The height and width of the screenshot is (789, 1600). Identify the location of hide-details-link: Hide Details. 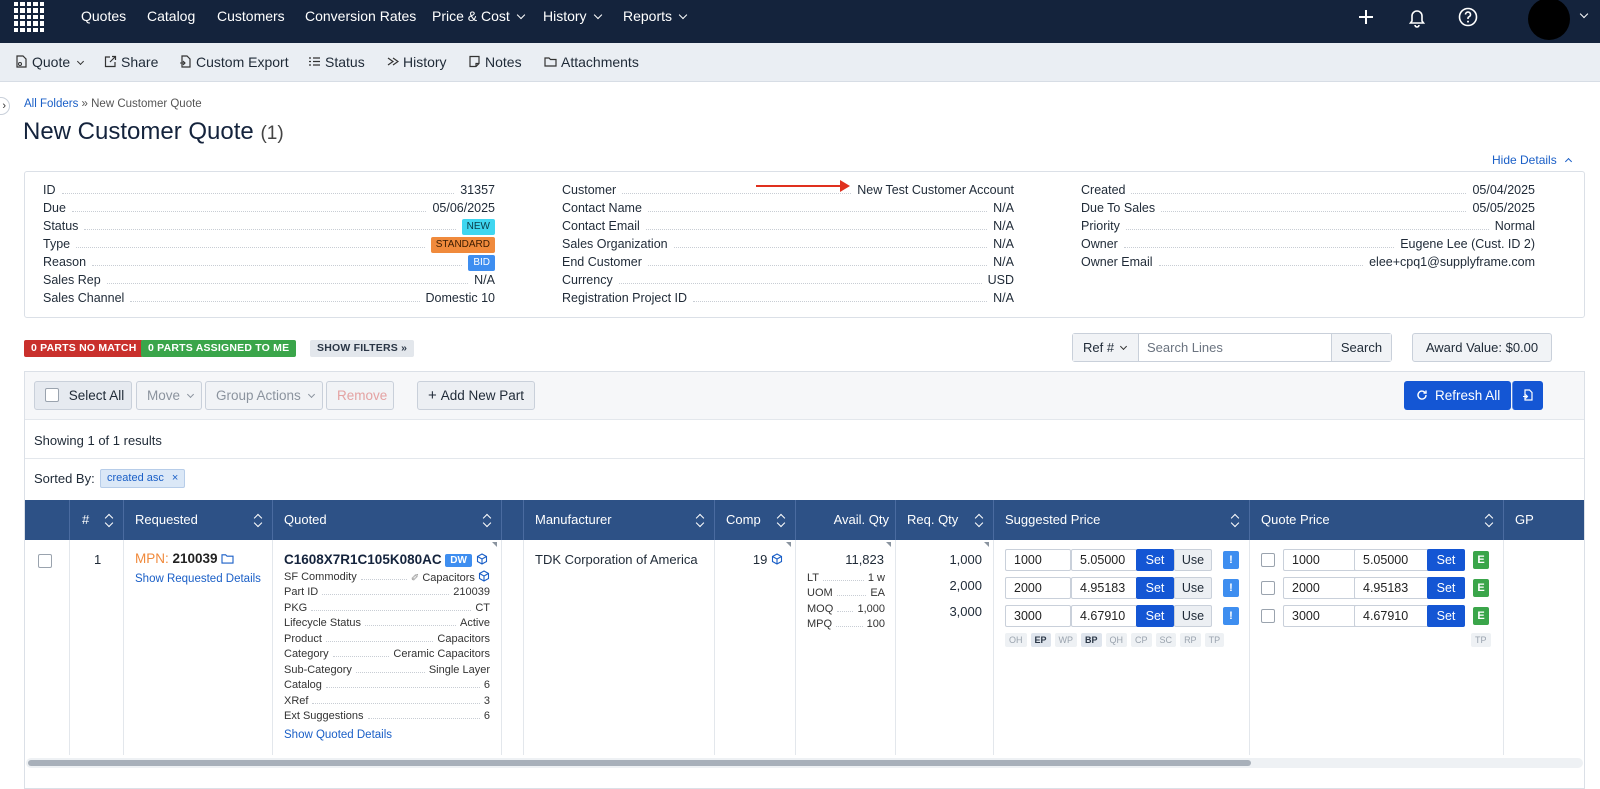
(1532, 160).